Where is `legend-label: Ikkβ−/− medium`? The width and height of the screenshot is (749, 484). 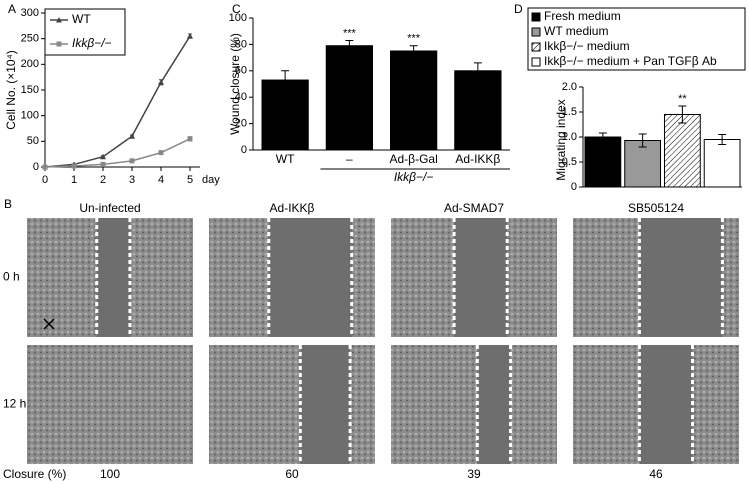 legend-label: Ikkβ−/− medium is located at coordinates (587, 46).